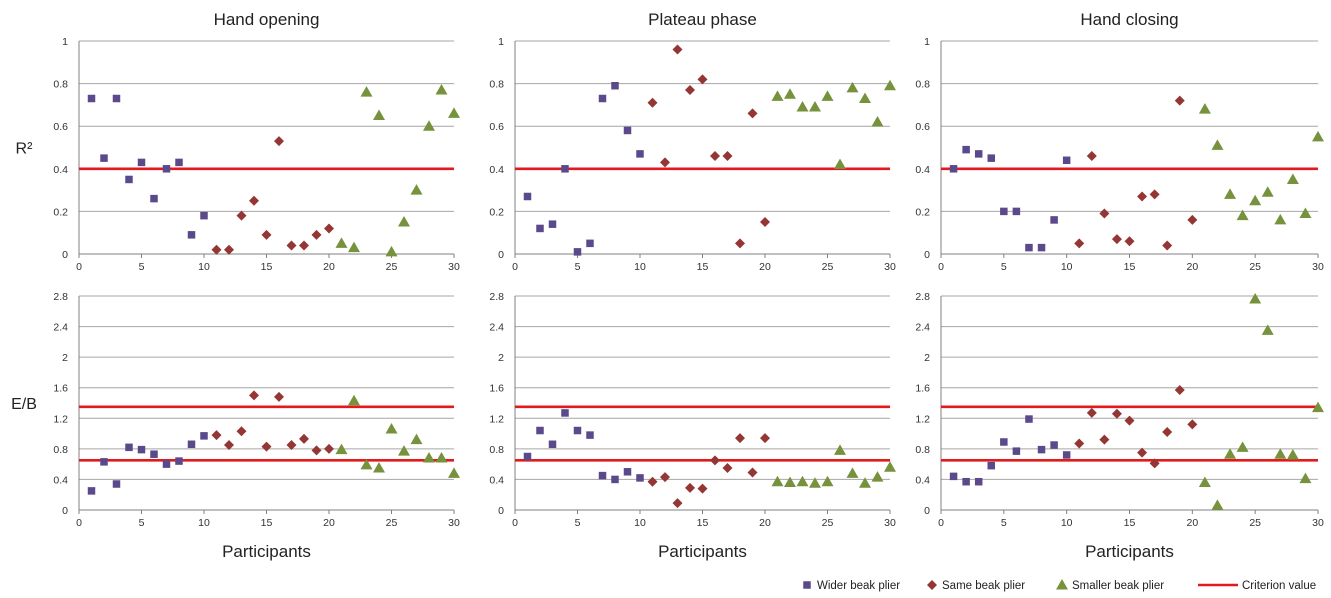  I want to click on panel-title: Hand closing, so click(1129, 19).